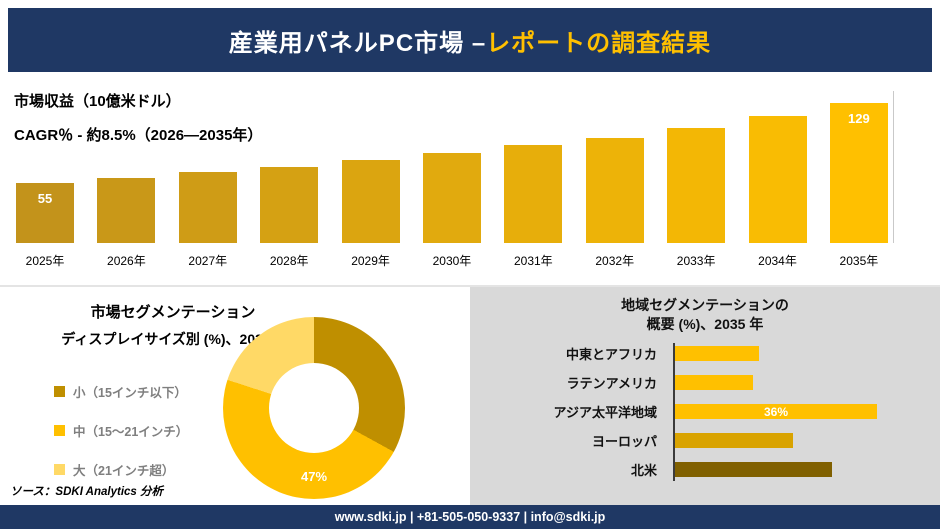 Image resolution: width=940 pixels, height=529 pixels. I want to click on legend-item: 小（15インチ以下）, so click(121, 391).